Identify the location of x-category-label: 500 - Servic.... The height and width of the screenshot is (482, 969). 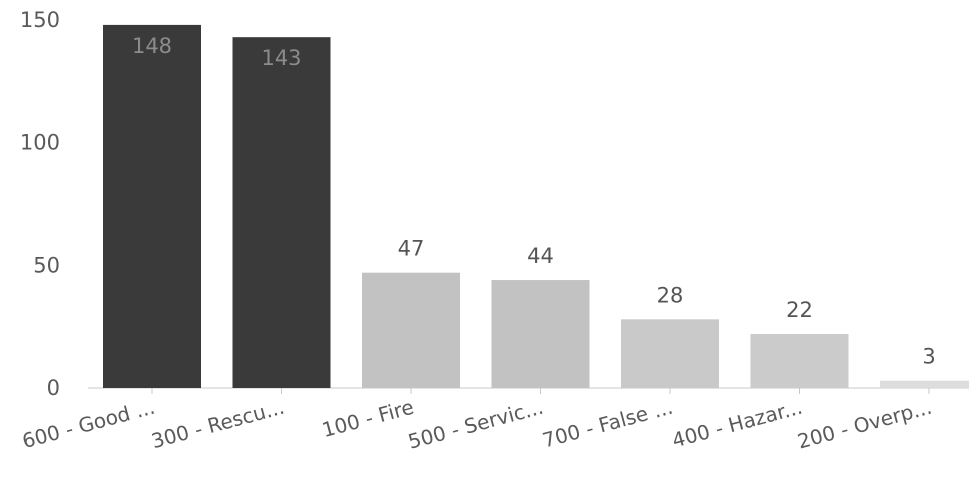
(476, 424).